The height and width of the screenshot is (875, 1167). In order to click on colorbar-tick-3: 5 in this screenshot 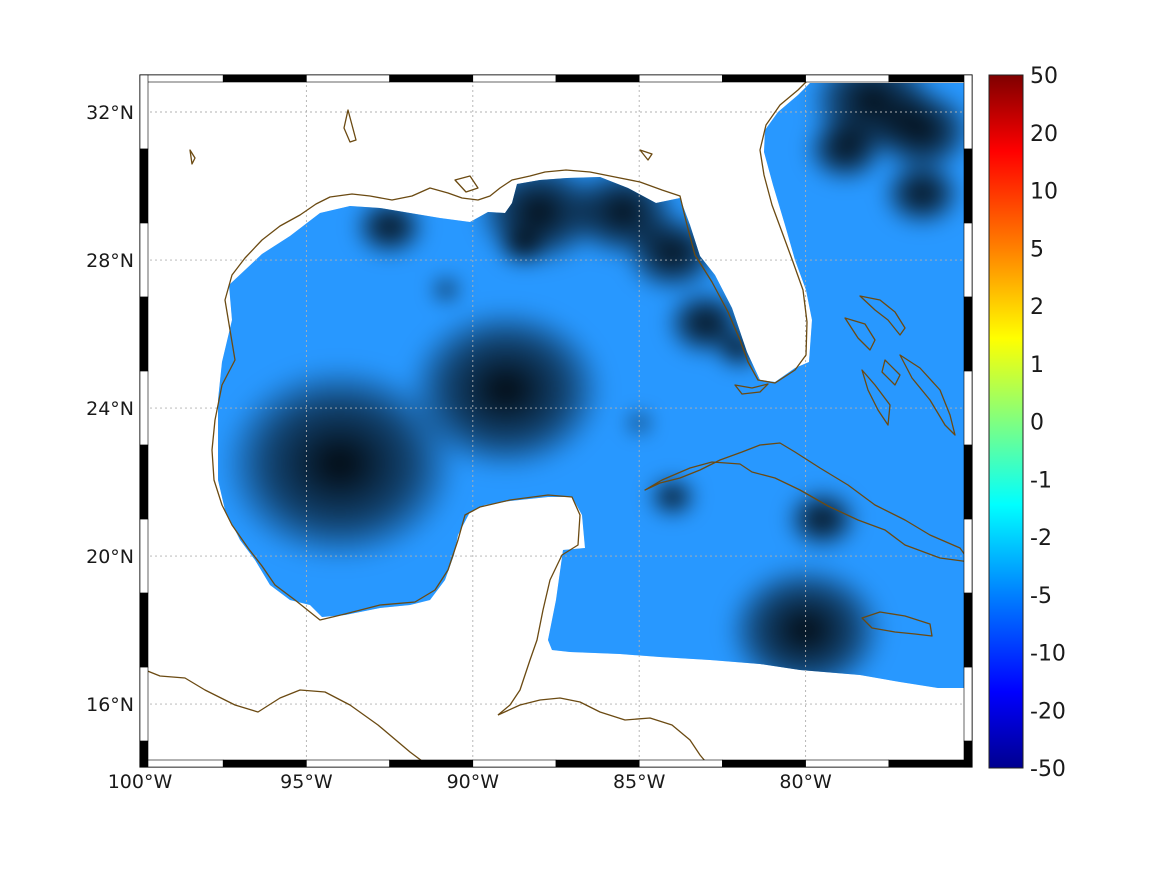, I will do `click(1037, 249)`.